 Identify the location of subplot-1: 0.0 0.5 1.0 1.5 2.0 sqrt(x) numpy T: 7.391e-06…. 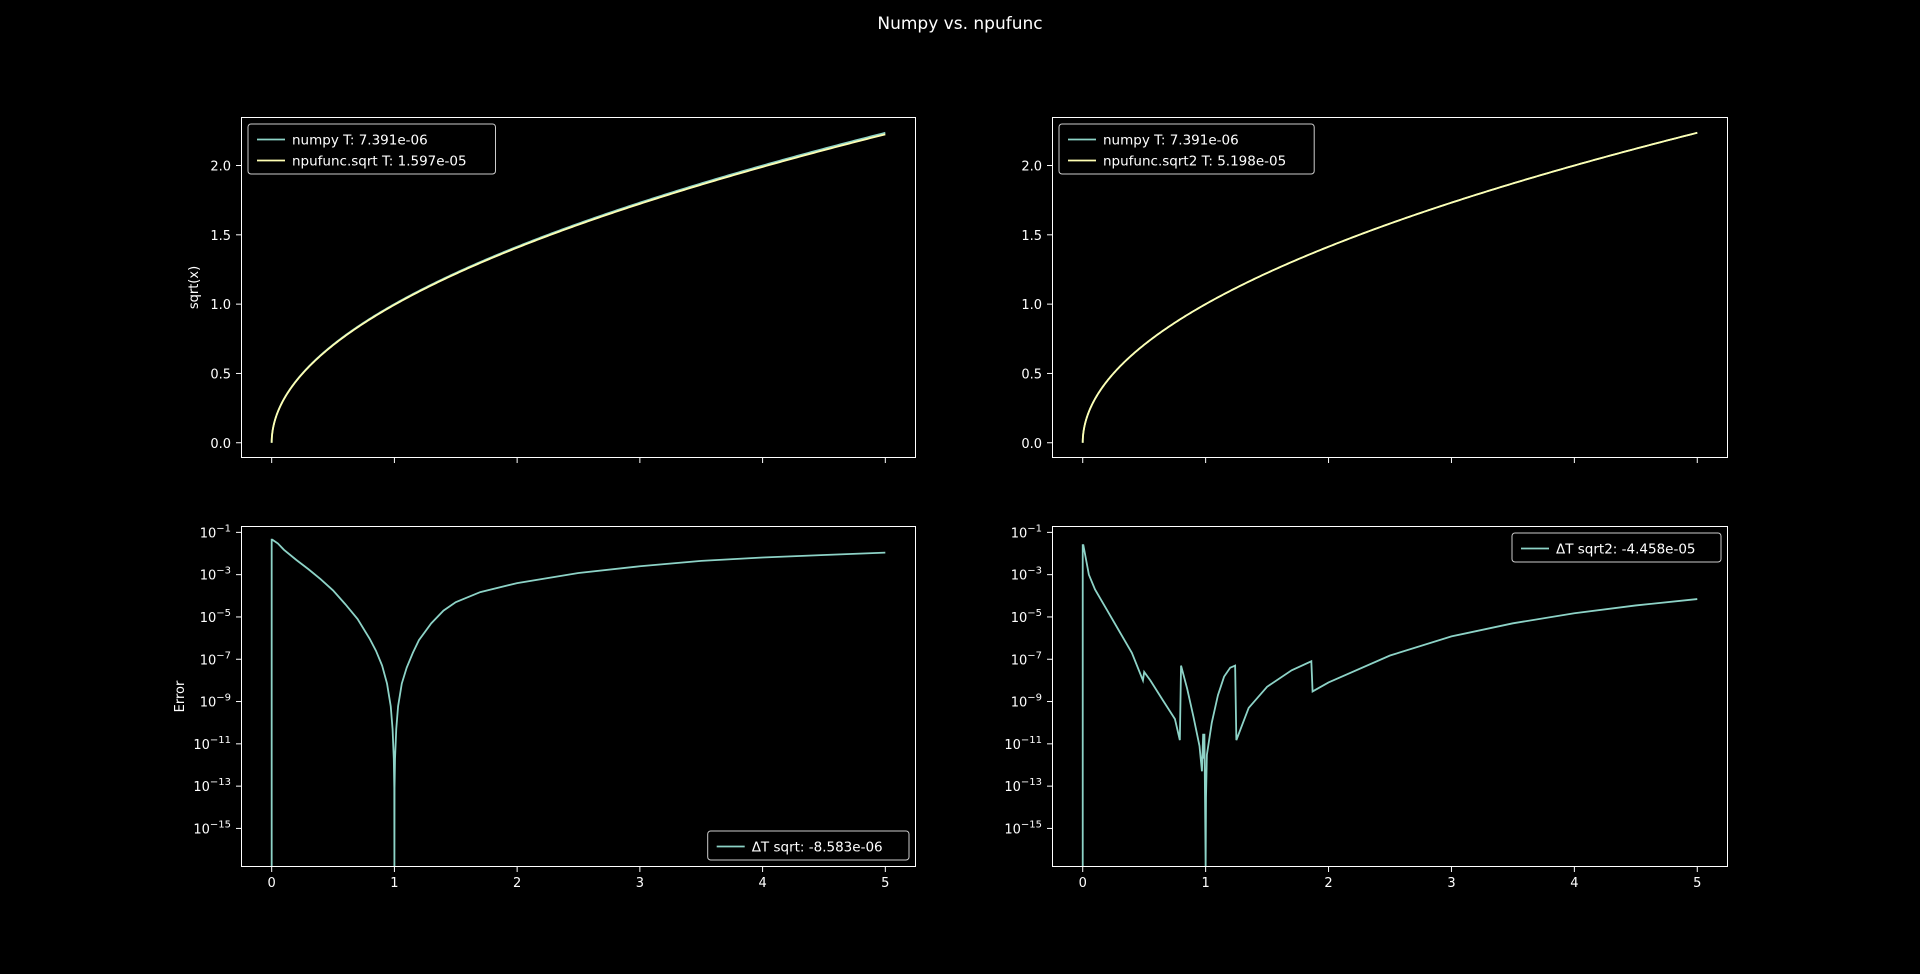
(551, 290).